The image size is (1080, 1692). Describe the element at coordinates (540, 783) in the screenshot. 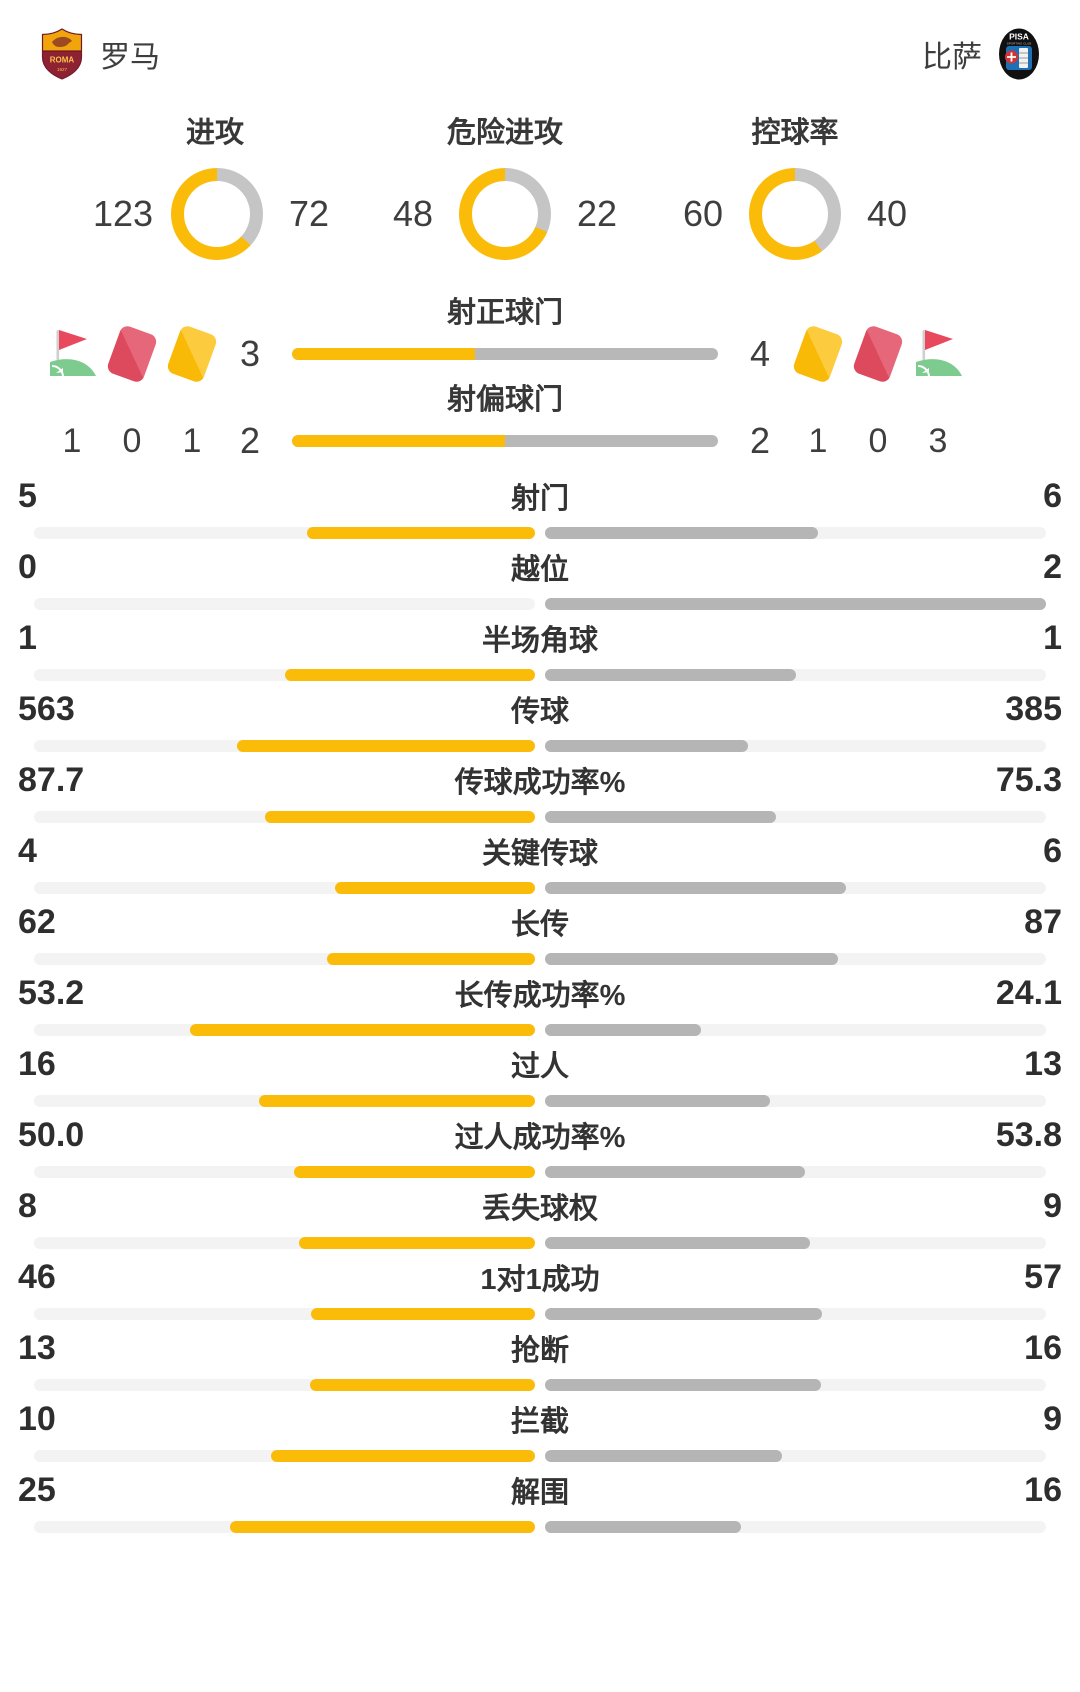

I see `stat-label: 传球成功率%` at that location.